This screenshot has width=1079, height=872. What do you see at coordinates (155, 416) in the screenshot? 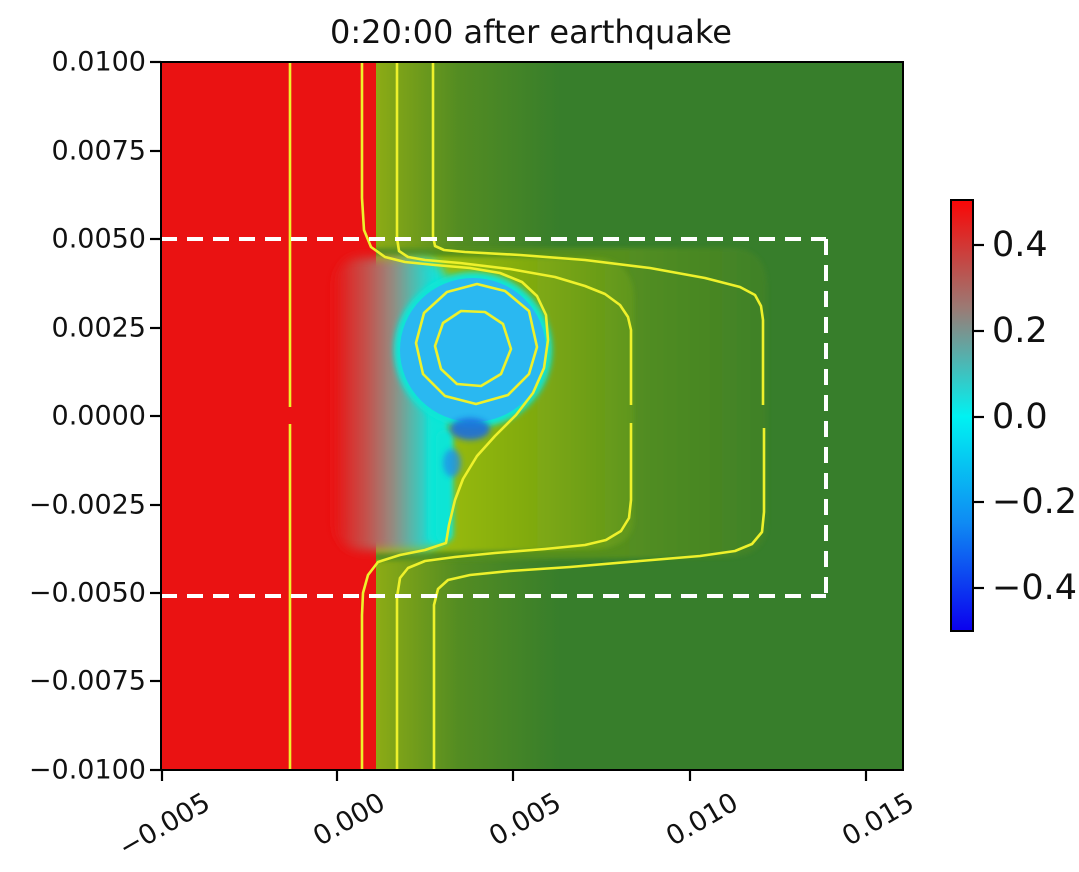
I see `y-axis-tick-marks` at bounding box center [155, 416].